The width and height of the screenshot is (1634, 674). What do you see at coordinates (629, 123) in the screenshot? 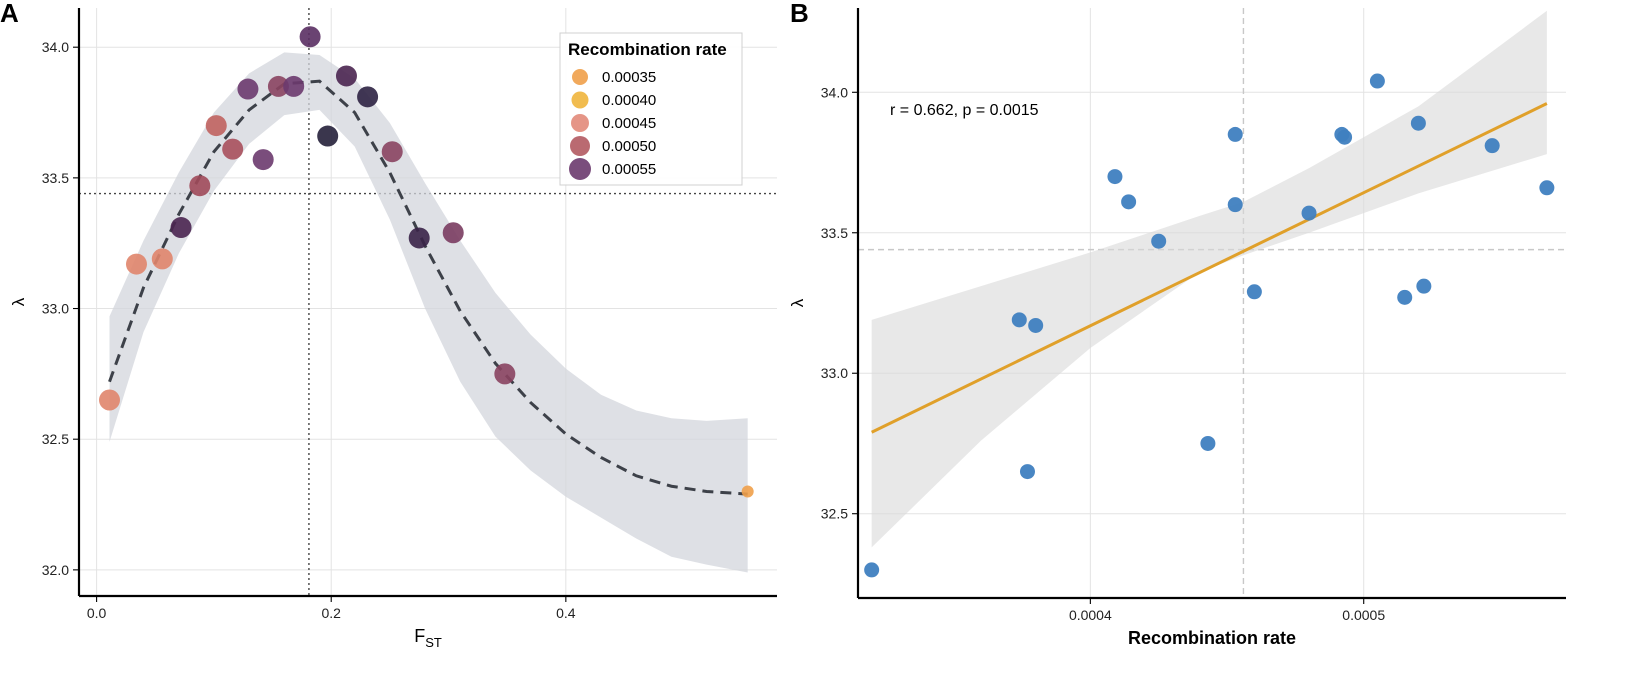
I see `legend-label: 0.00045` at bounding box center [629, 123].